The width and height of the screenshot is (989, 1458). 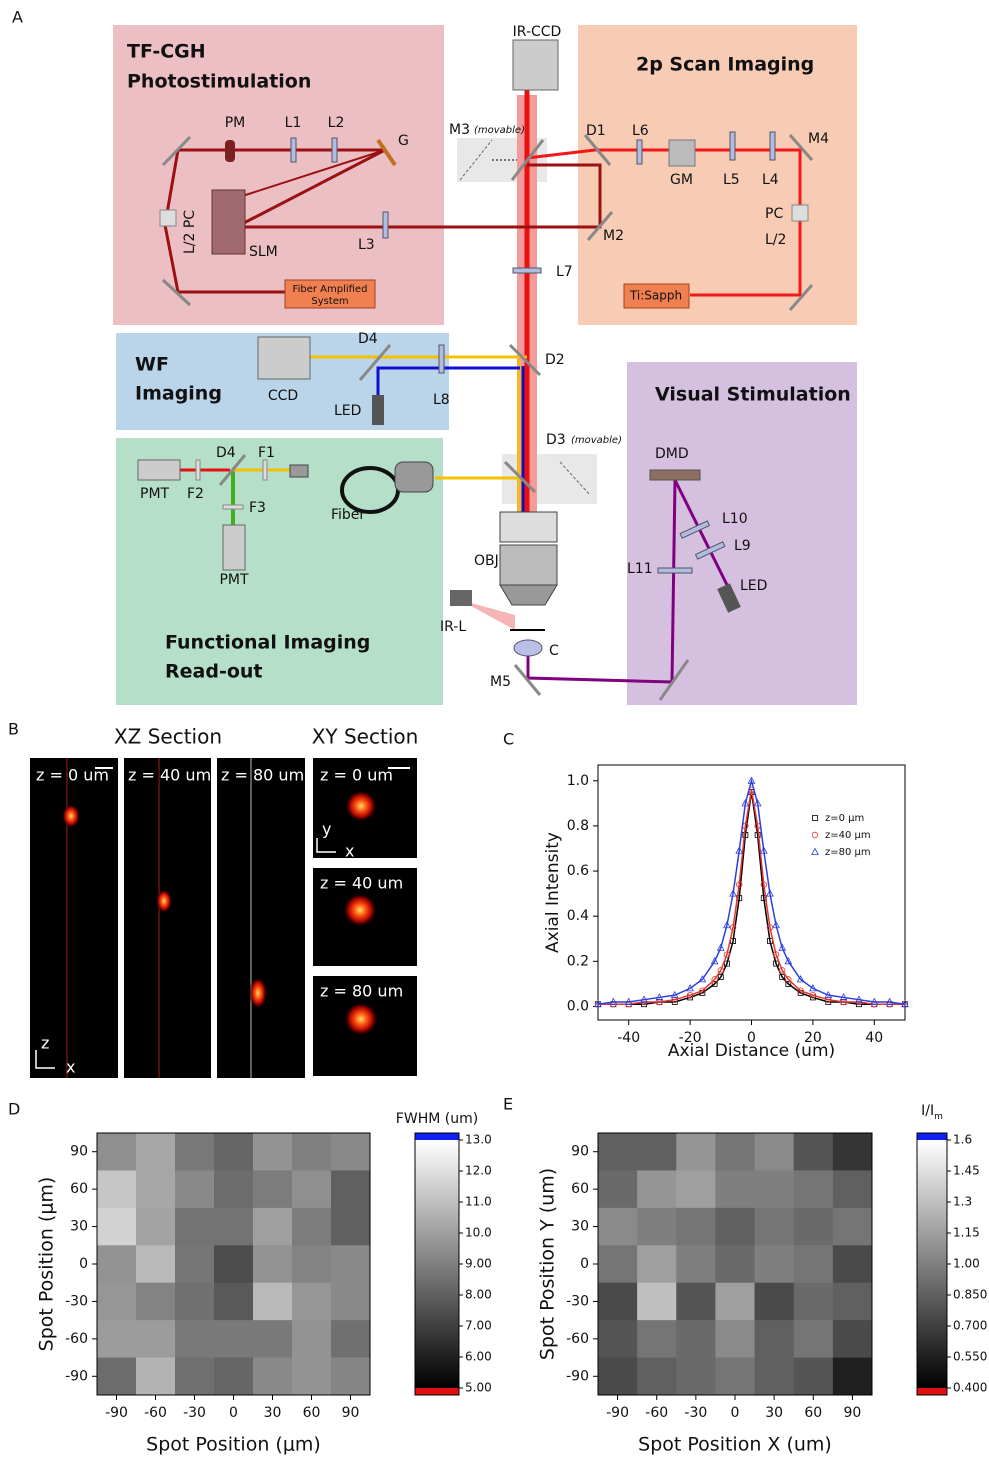 I want to click on colorbar-tick-label: 1.45, so click(x=966, y=1171).